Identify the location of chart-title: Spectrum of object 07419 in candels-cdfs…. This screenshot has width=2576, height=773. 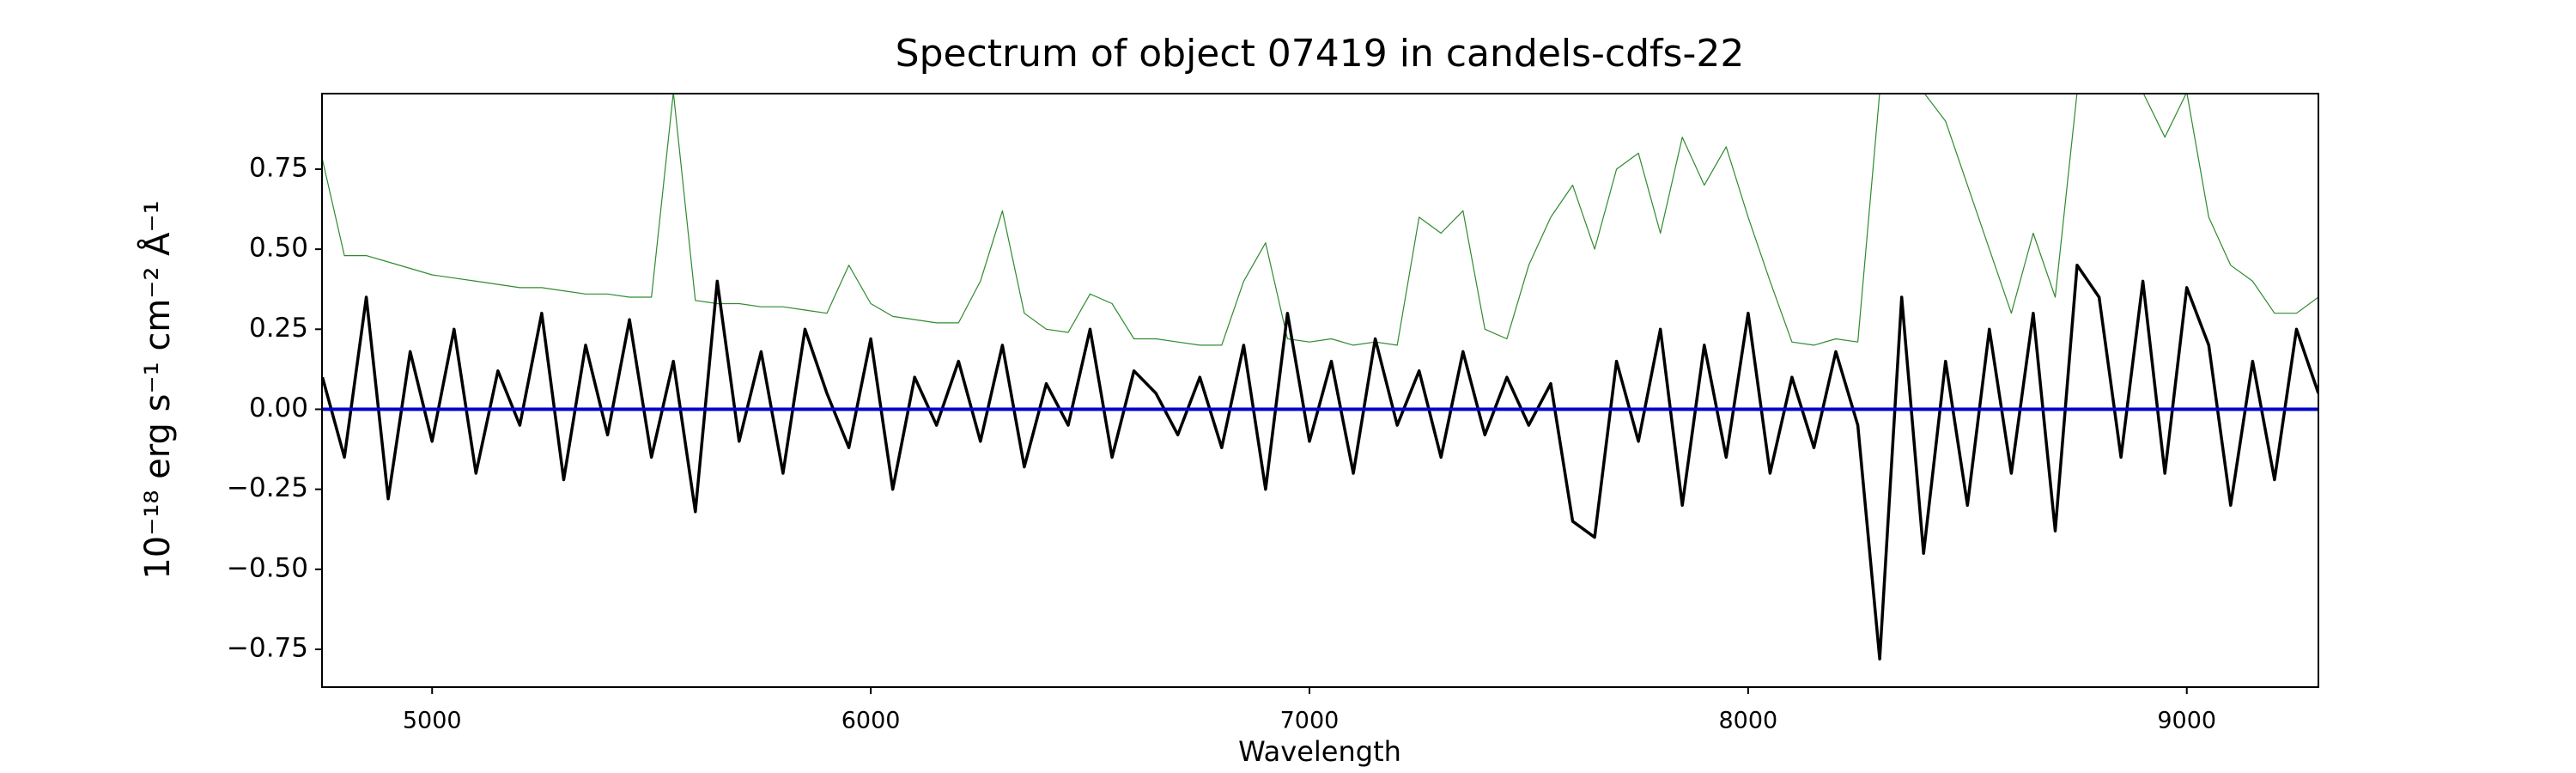
(1320, 54).